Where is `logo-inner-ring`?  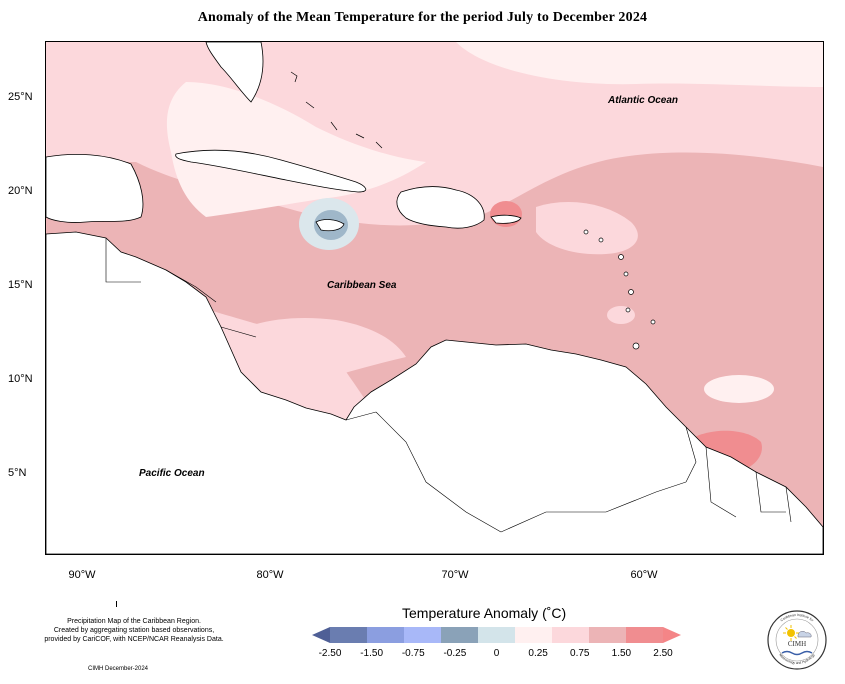 logo-inner-ring is located at coordinates (797, 640).